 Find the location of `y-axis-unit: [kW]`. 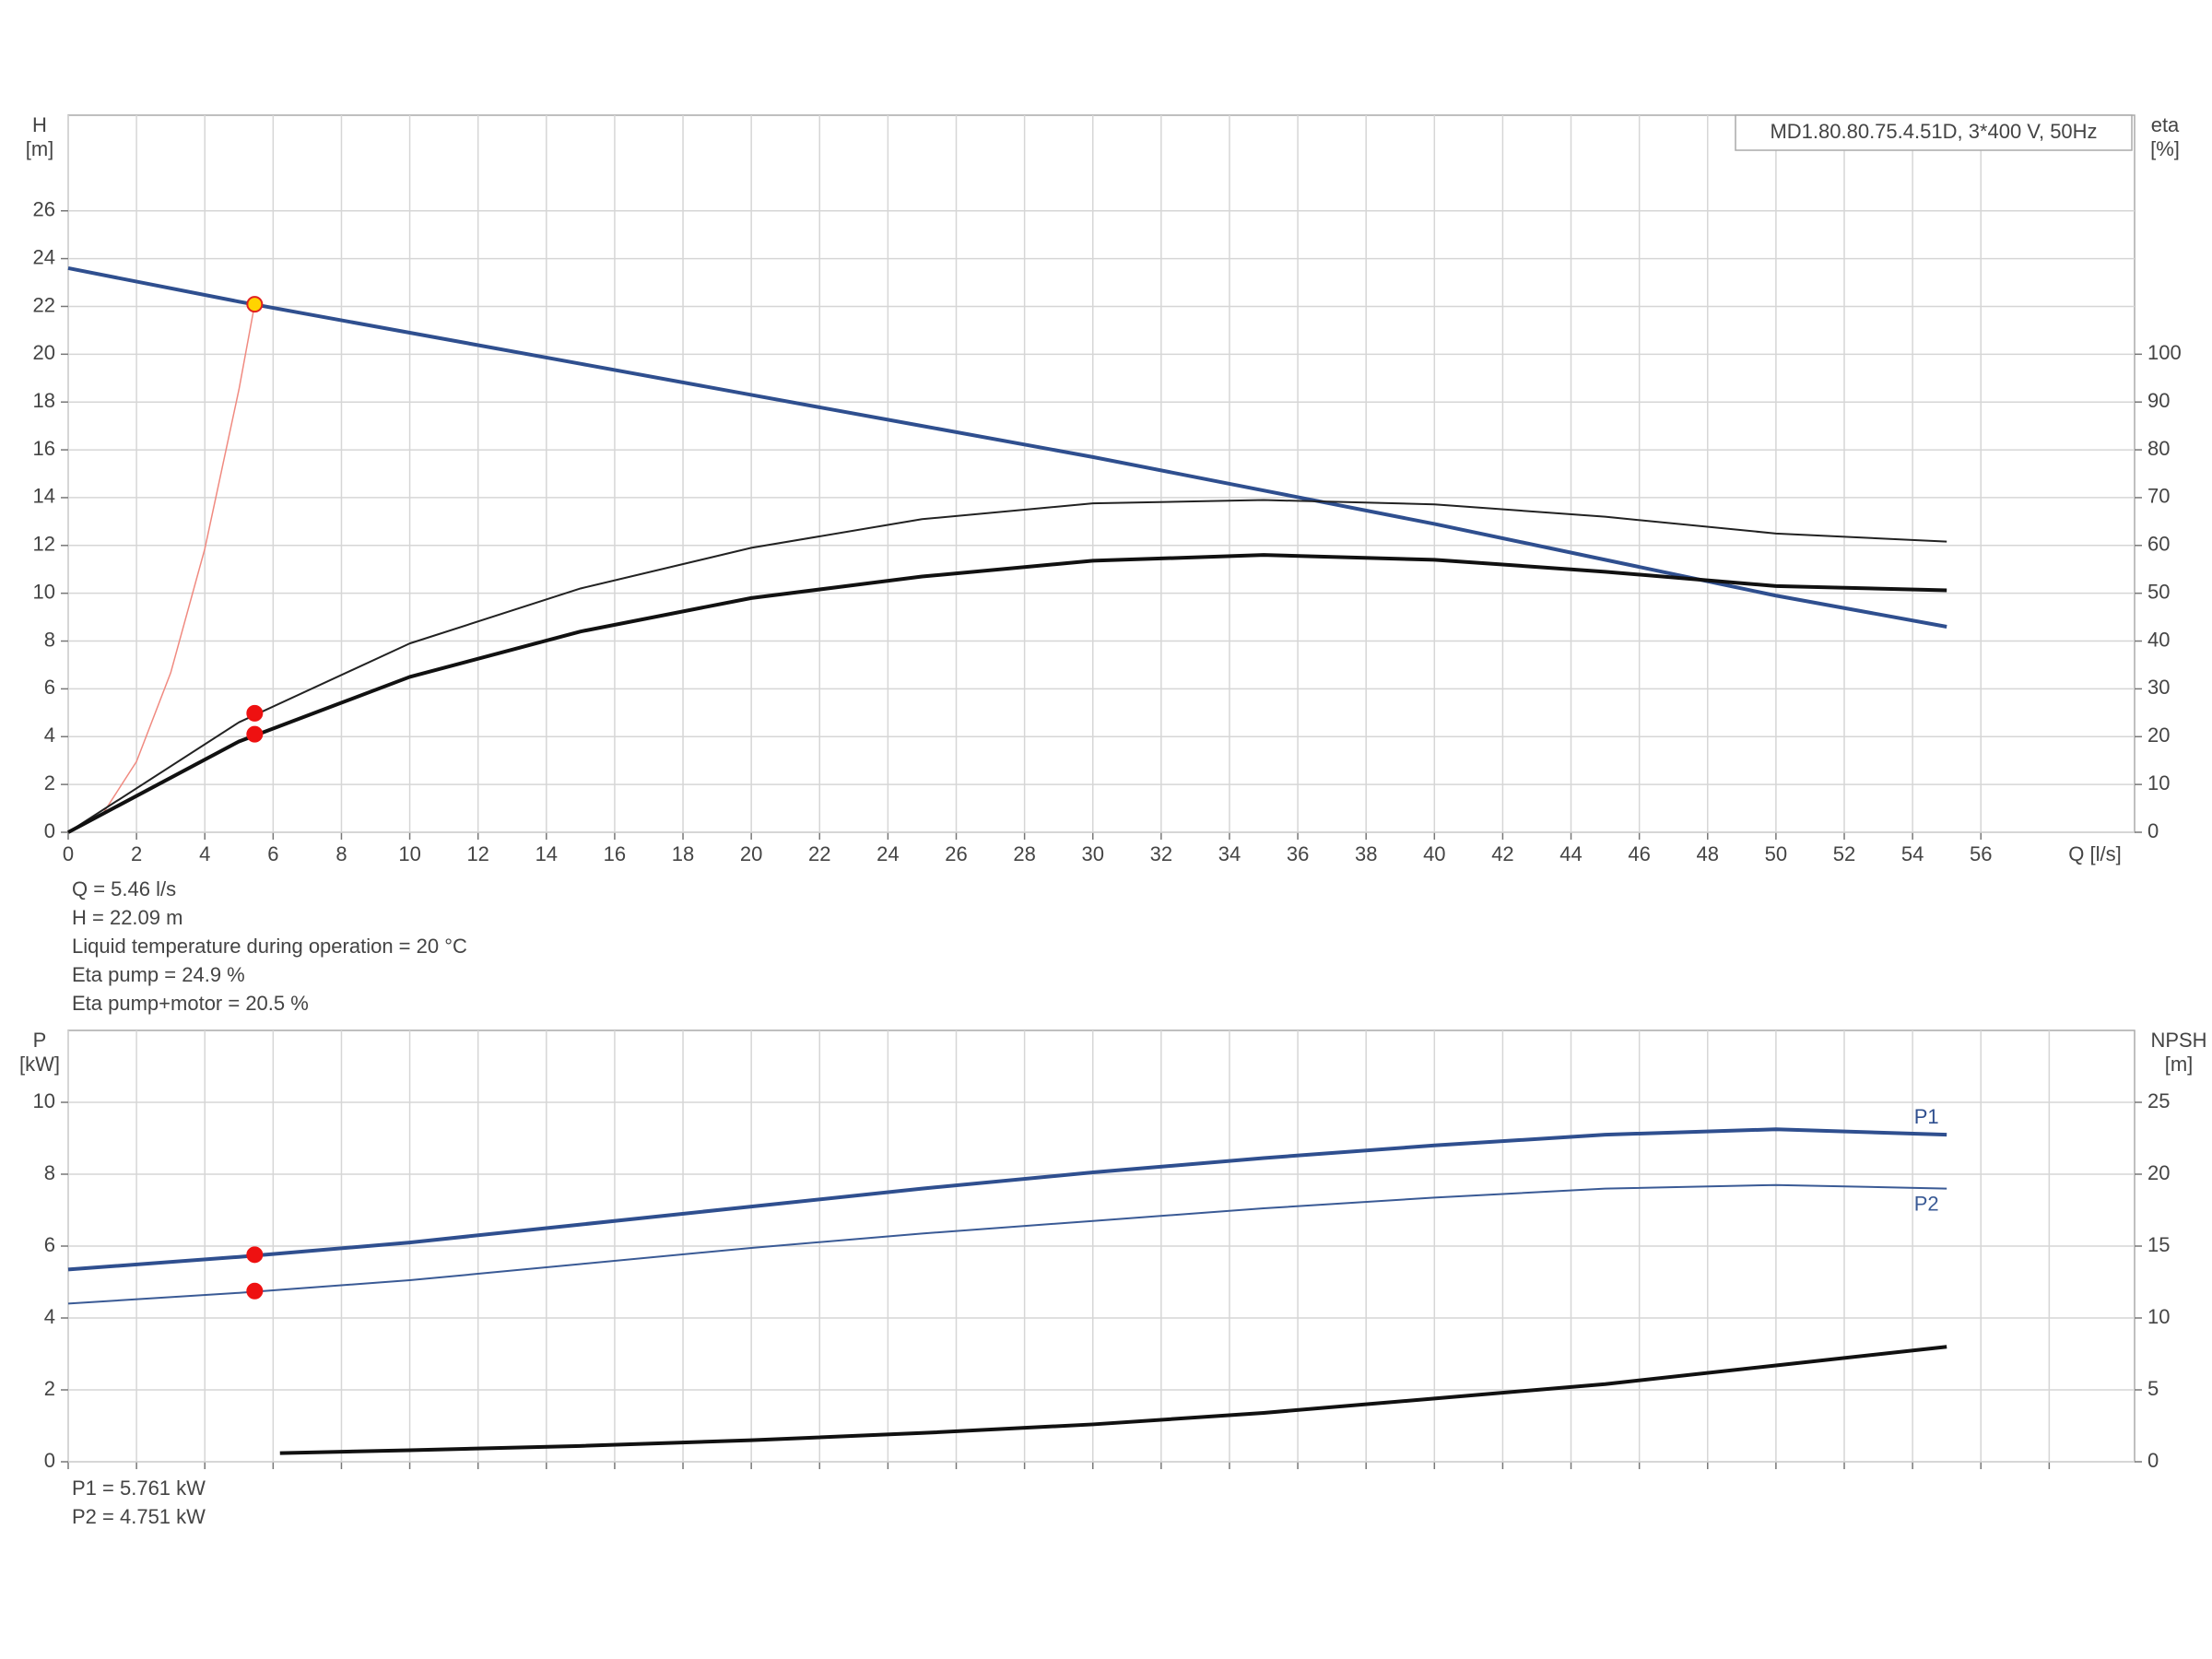

y-axis-unit: [kW] is located at coordinates (39, 1064).